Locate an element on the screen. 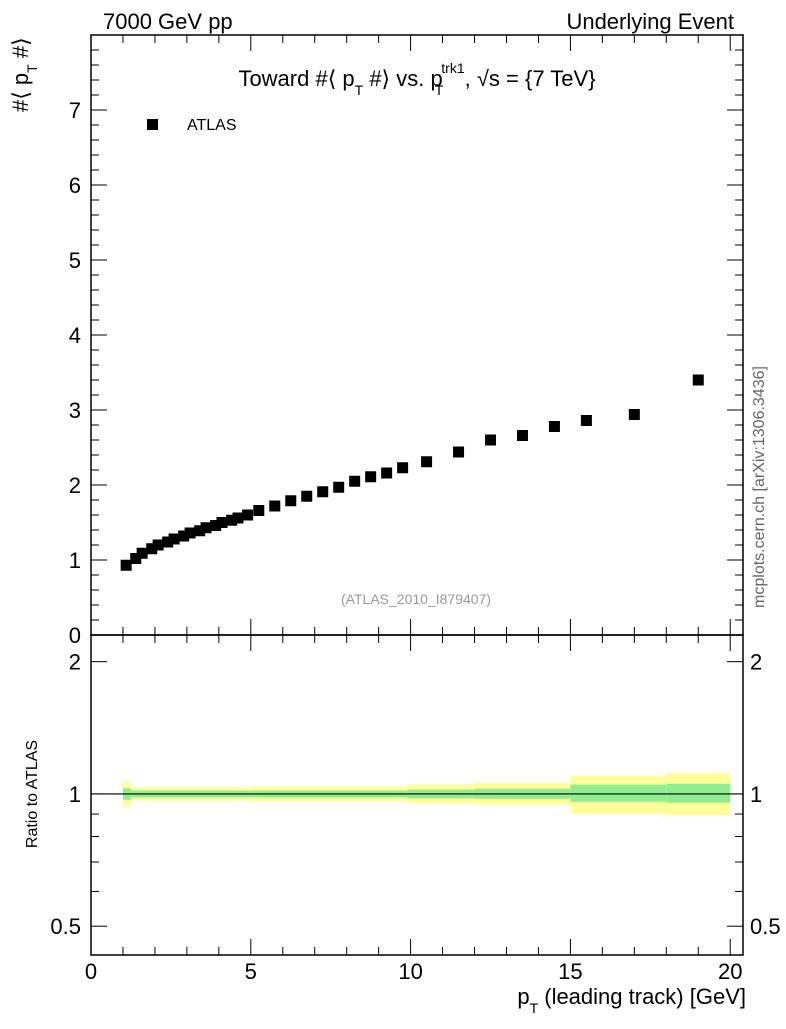 This screenshot has width=786, height=1029. main-ylabel: #⟨ pT #⟩ is located at coordinates (24, 74).